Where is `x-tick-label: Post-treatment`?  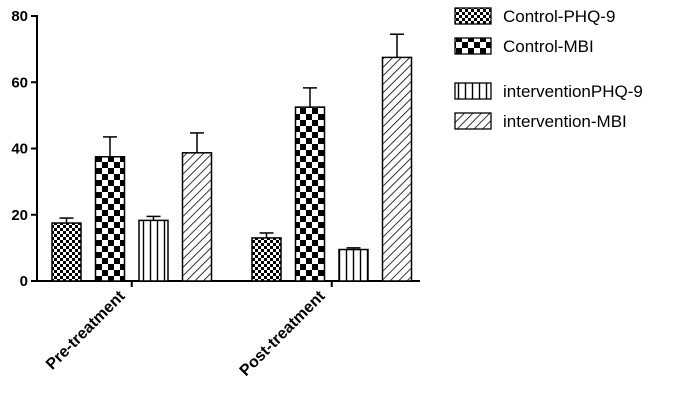
x-tick-label: Post-treatment is located at coordinates (283, 333).